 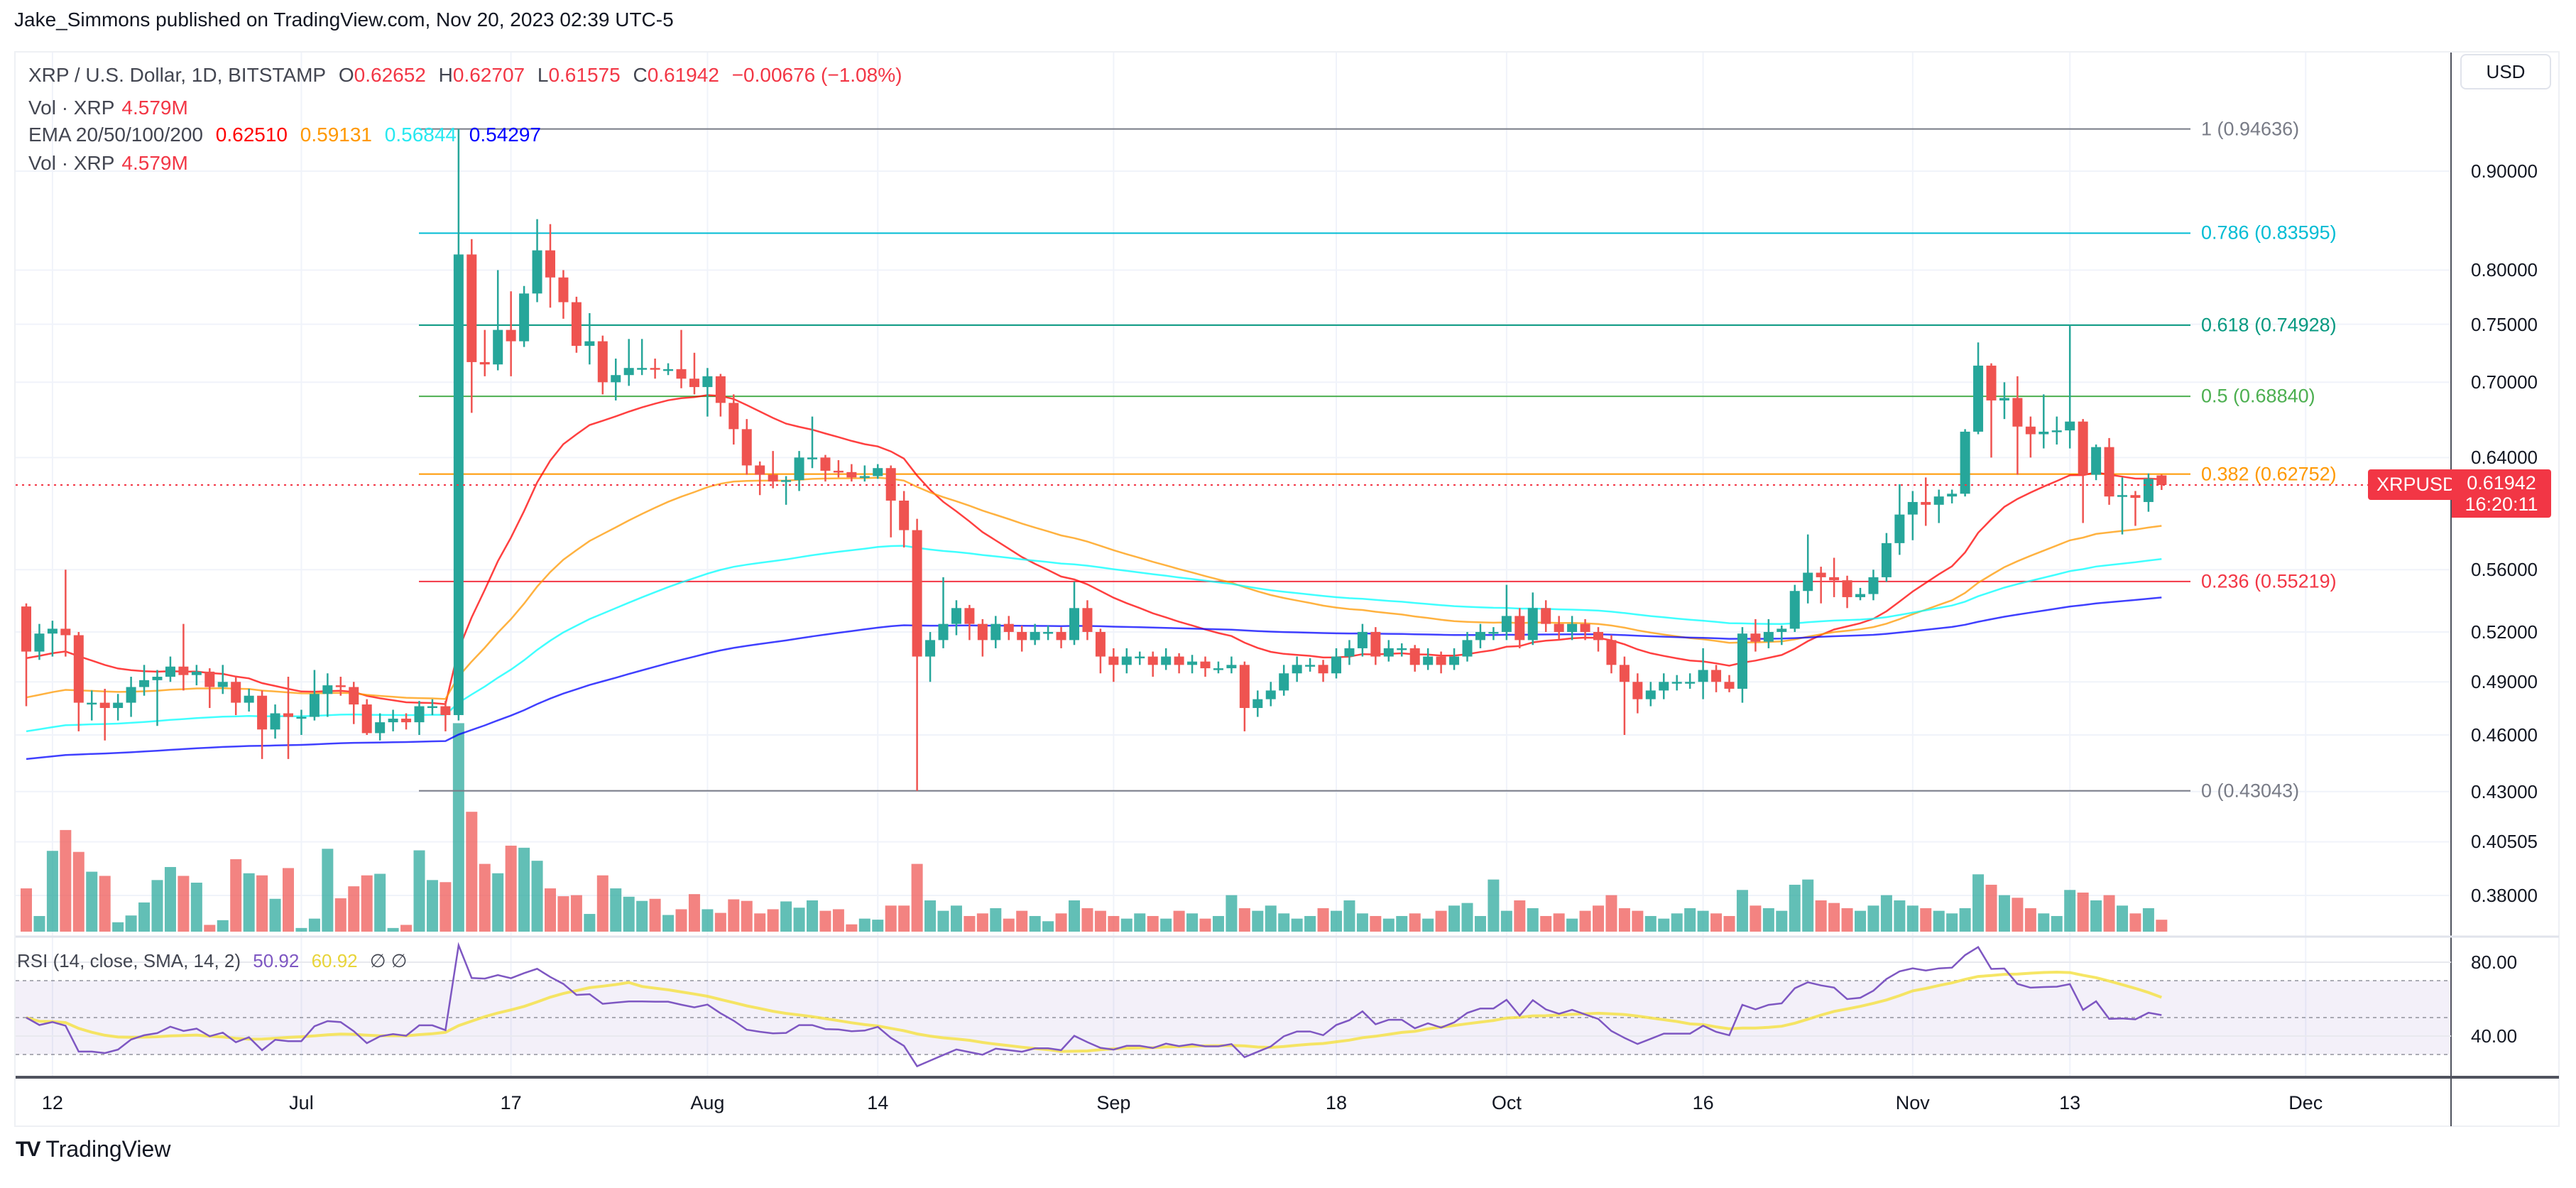 I want to click on brand-name: TradingView, so click(x=108, y=1149).